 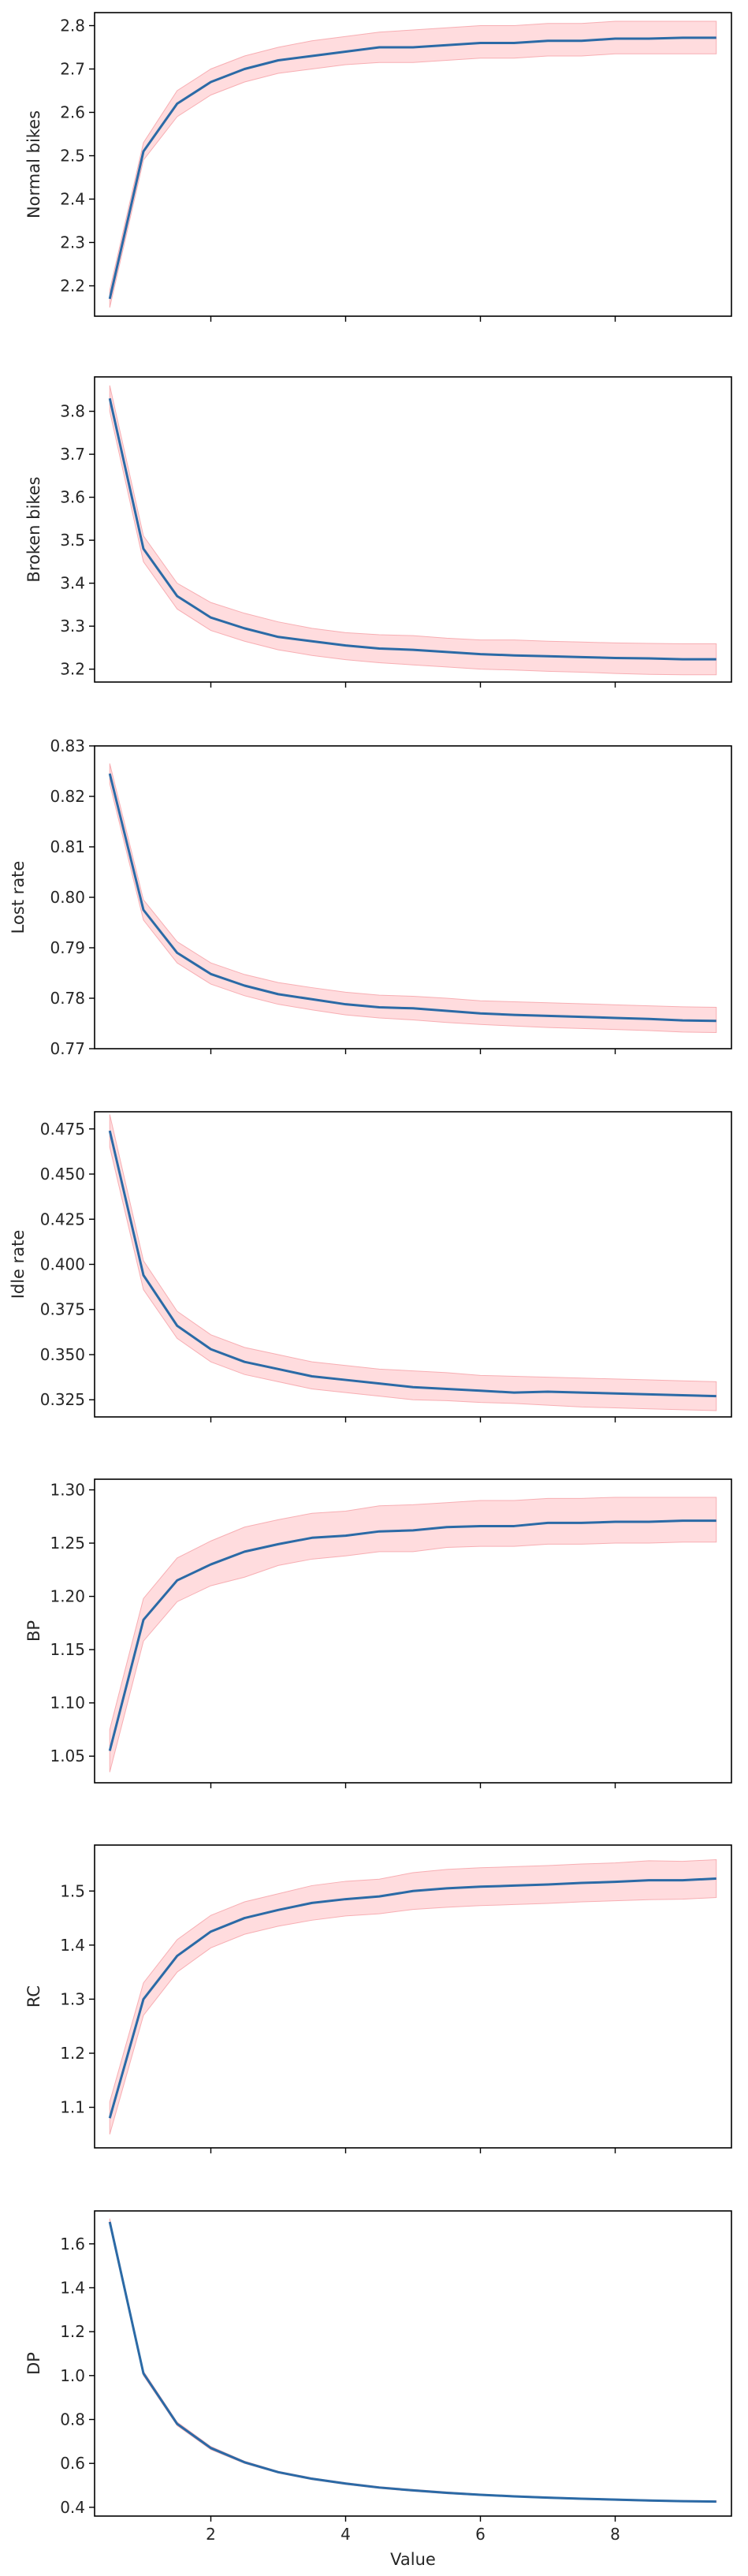 What do you see at coordinates (72, 1999) in the screenshot?
I see `y-tick-label: 1.3` at bounding box center [72, 1999].